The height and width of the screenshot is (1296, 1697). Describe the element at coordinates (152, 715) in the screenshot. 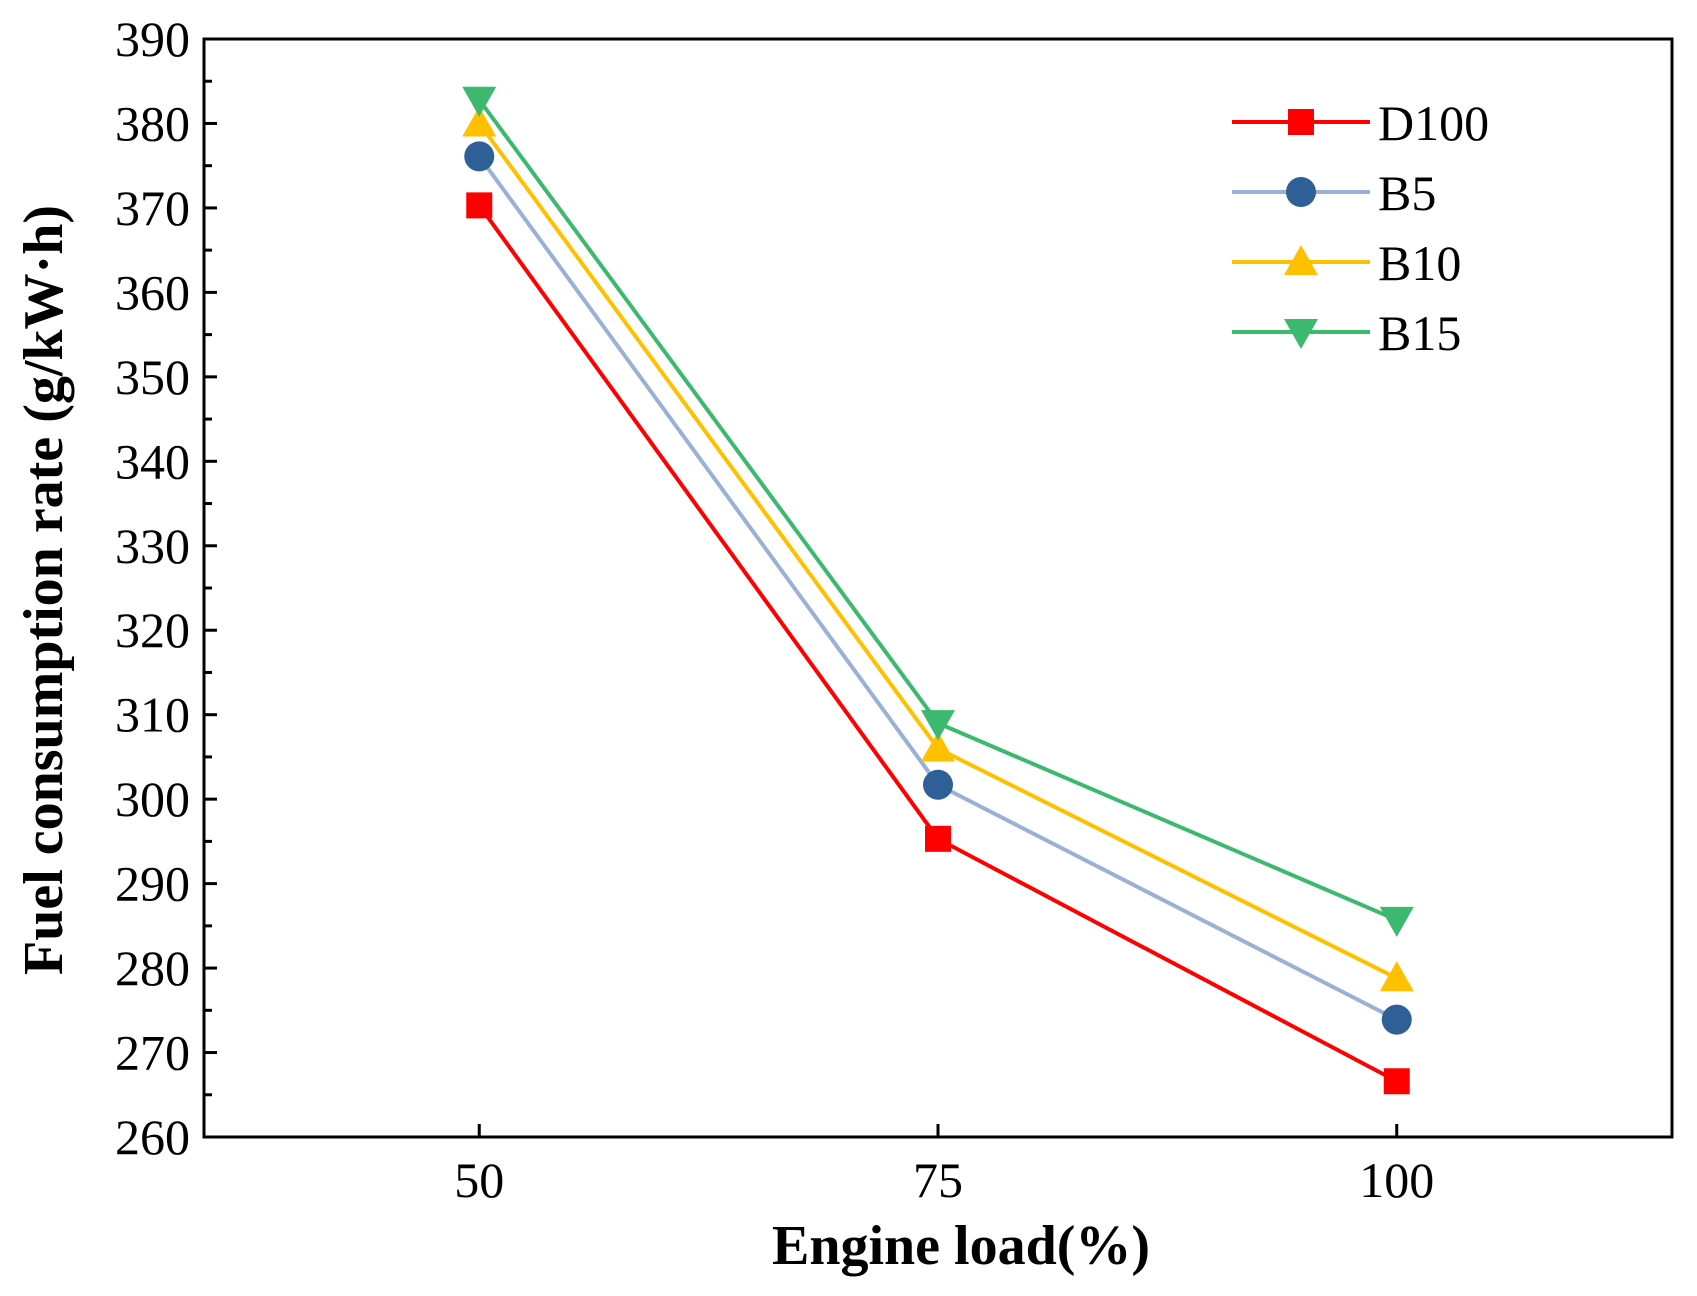

I see `y-tick-label: 310` at that location.